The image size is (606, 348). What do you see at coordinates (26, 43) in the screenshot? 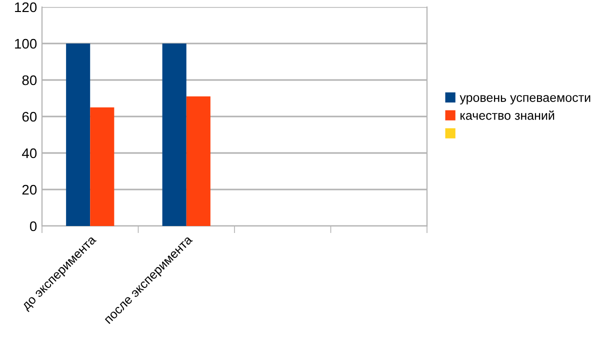
I see `y-tick-label: 100` at bounding box center [26, 43].